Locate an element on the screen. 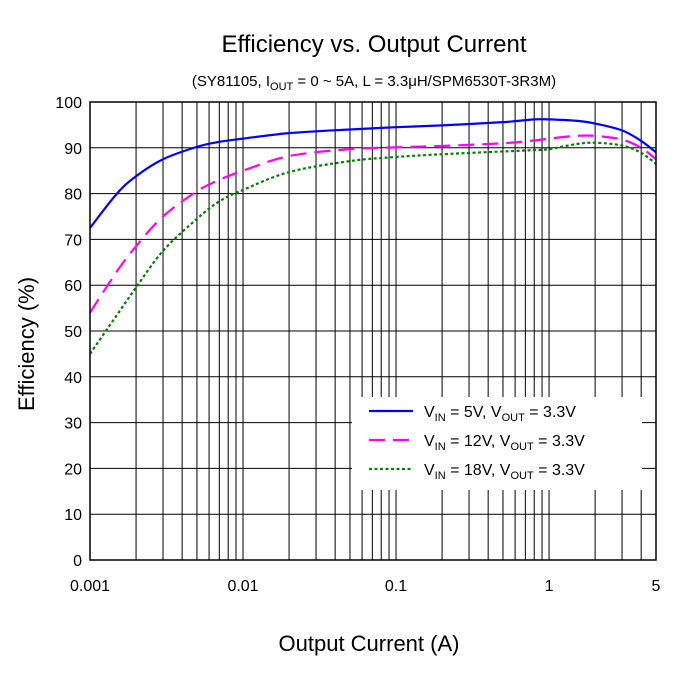 The height and width of the screenshot is (680, 680). legend-text-part: = 12V, V is located at coordinates (478, 441).